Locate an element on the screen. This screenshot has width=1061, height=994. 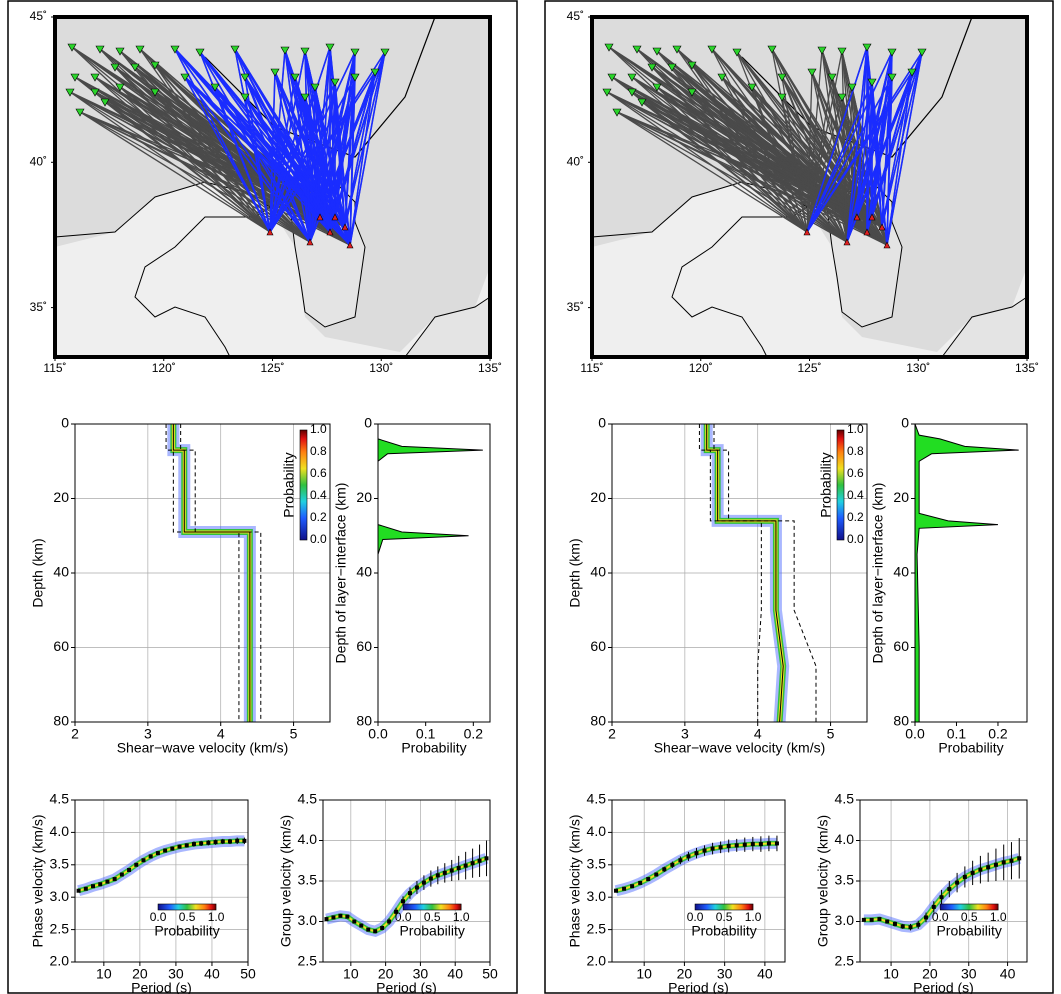
y-tick-label: 4.0 is located at coordinates (308, 839).